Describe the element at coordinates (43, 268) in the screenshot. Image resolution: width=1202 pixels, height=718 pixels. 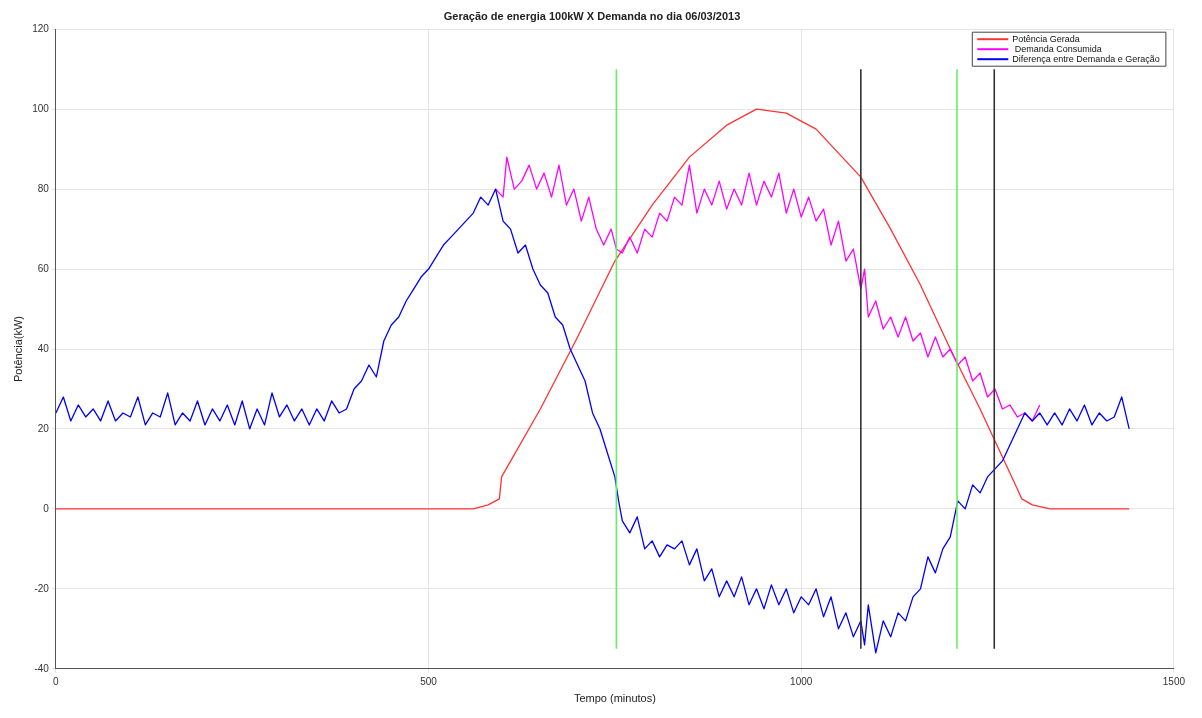
I see `y-tick-label: 60` at that location.